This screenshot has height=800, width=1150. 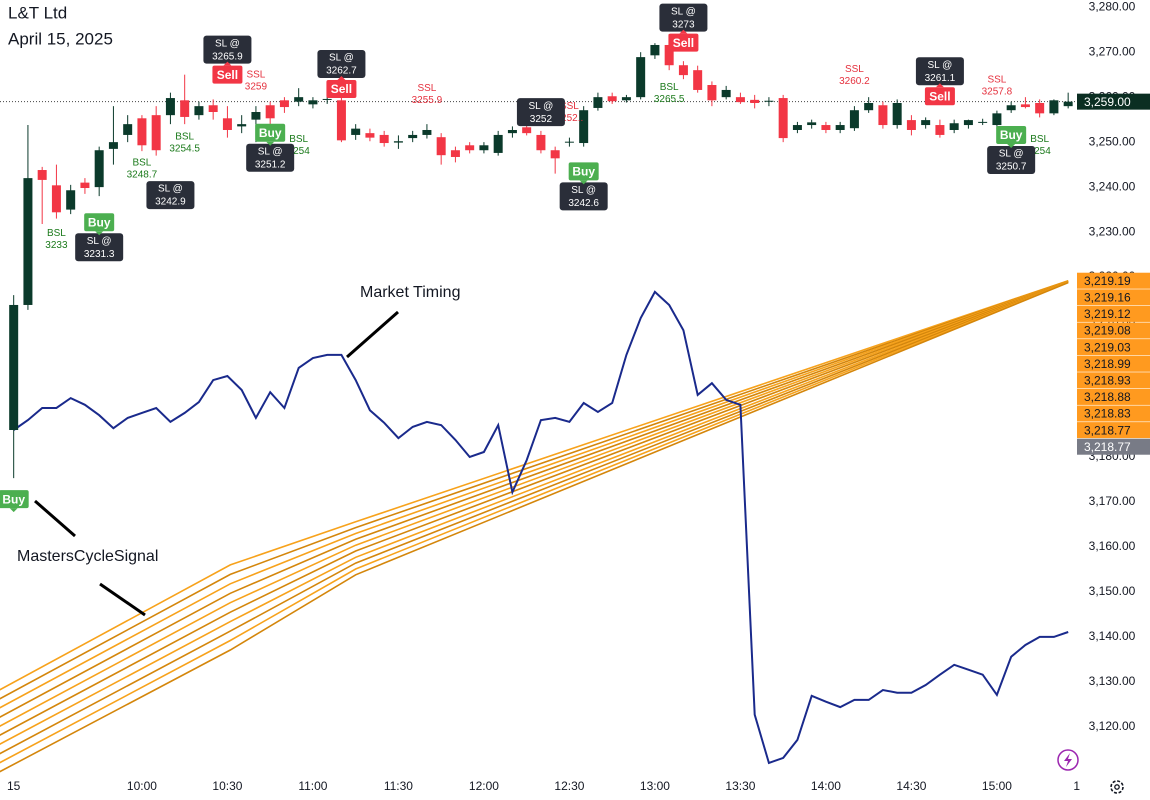 What do you see at coordinates (56, 245) in the screenshot?
I see `level-value: 3233` at bounding box center [56, 245].